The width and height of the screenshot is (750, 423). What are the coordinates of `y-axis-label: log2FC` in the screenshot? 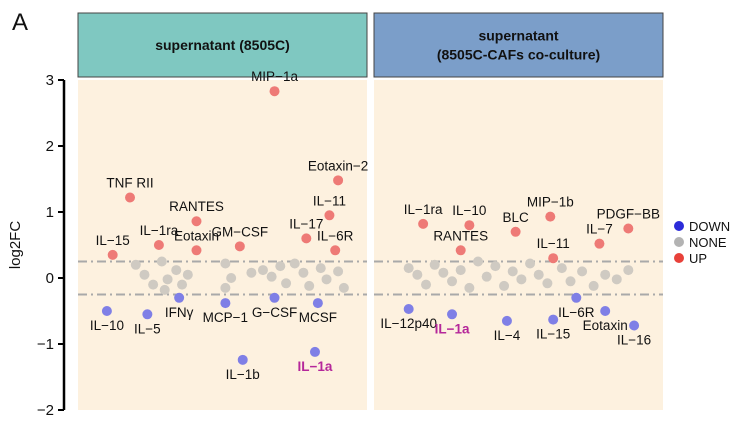 It's located at (15, 245).